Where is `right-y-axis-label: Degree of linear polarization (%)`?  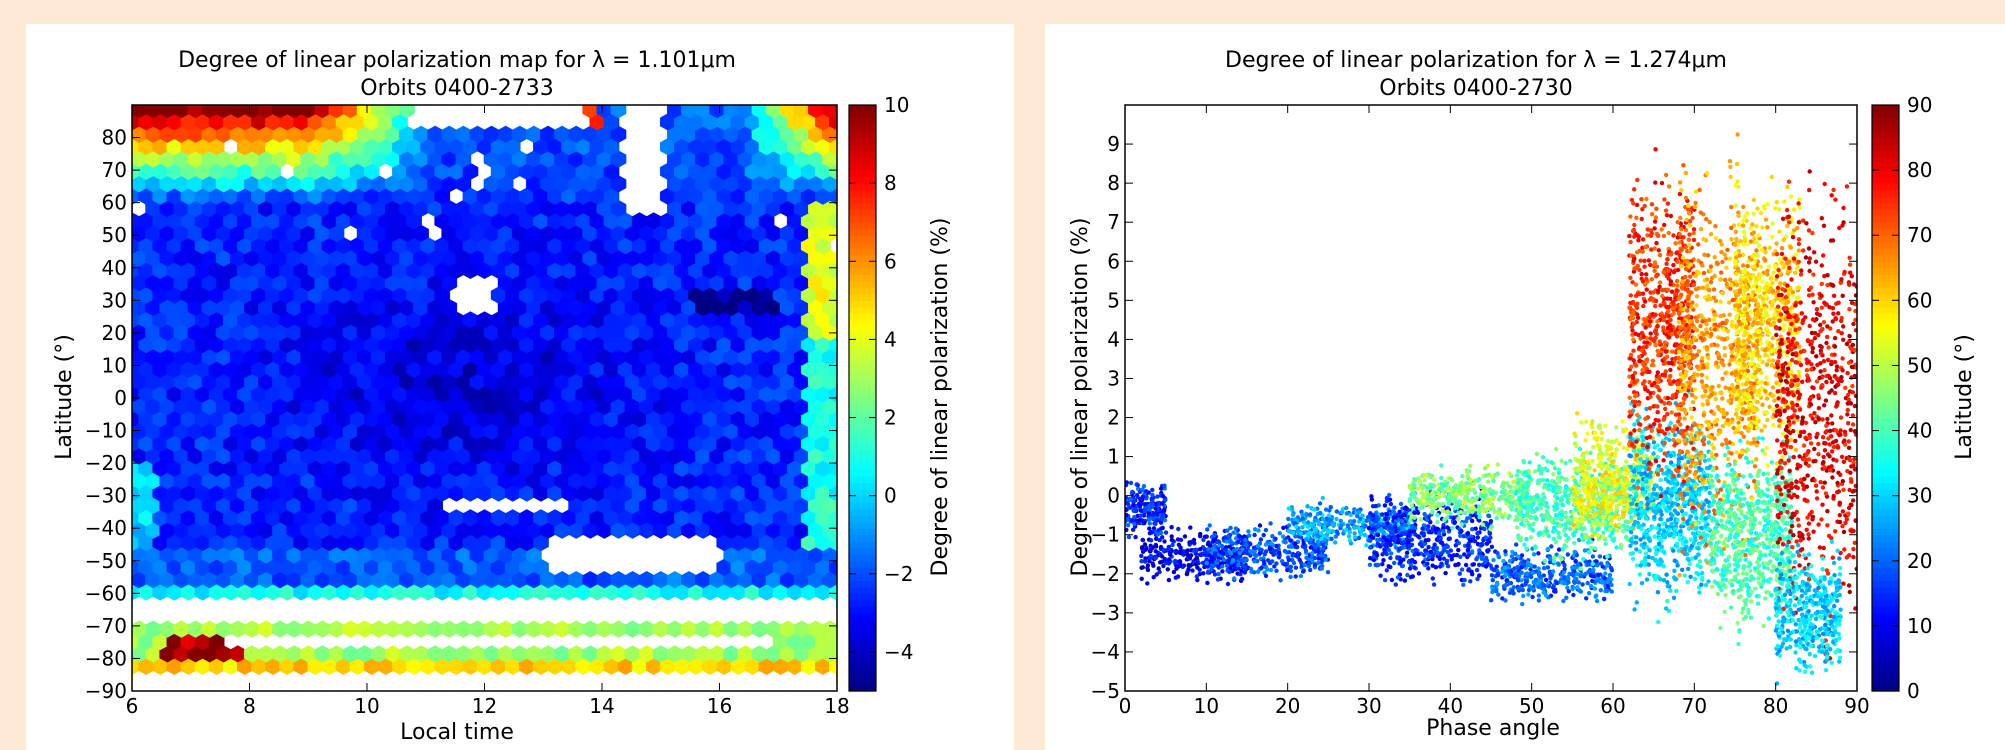
right-y-axis-label: Degree of linear polarization (%) is located at coordinates (1080, 397).